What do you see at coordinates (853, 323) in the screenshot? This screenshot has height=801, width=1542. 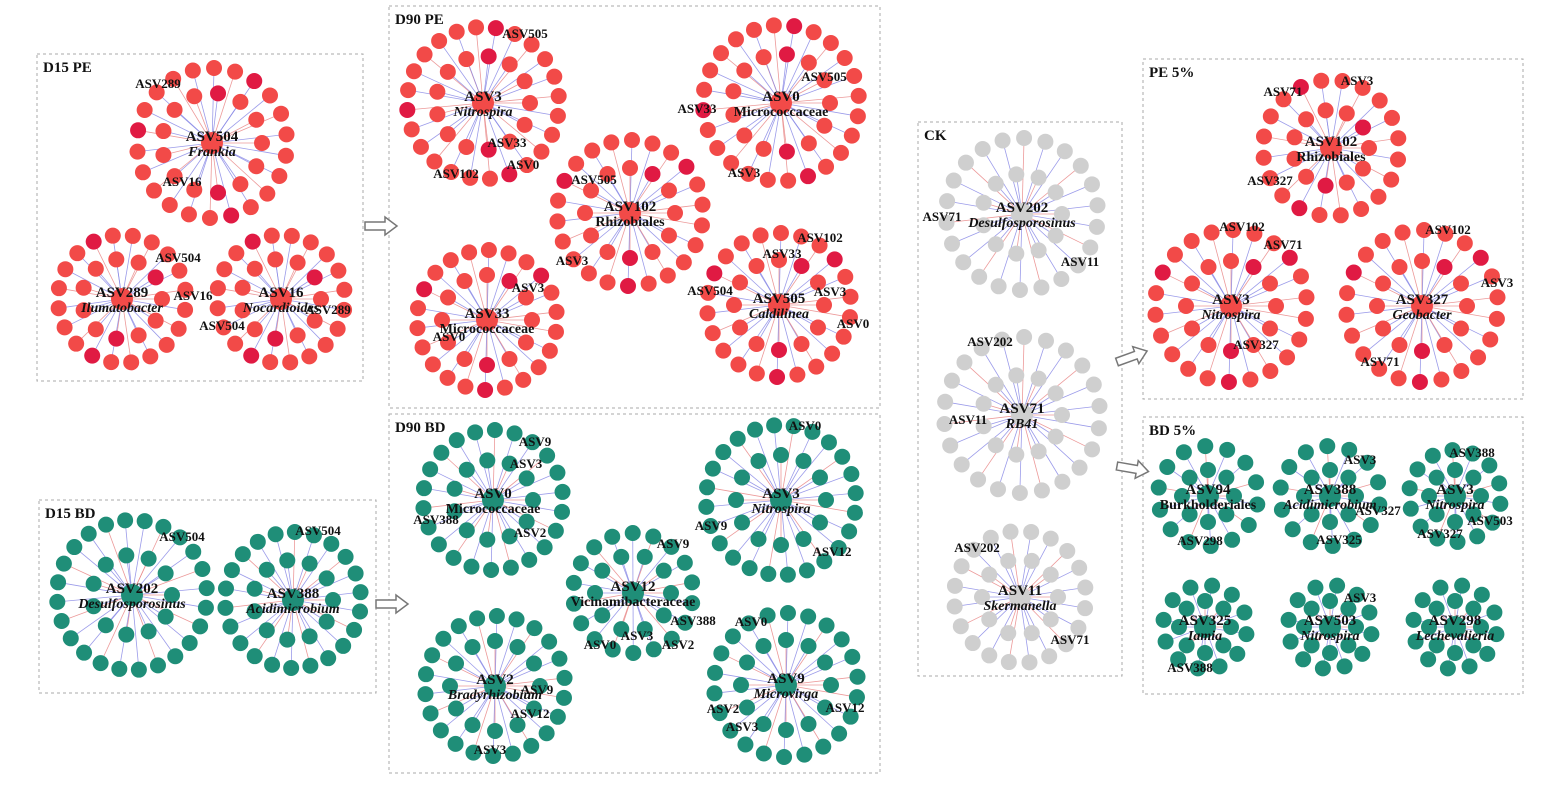 I see `node-label: ASV0` at bounding box center [853, 323].